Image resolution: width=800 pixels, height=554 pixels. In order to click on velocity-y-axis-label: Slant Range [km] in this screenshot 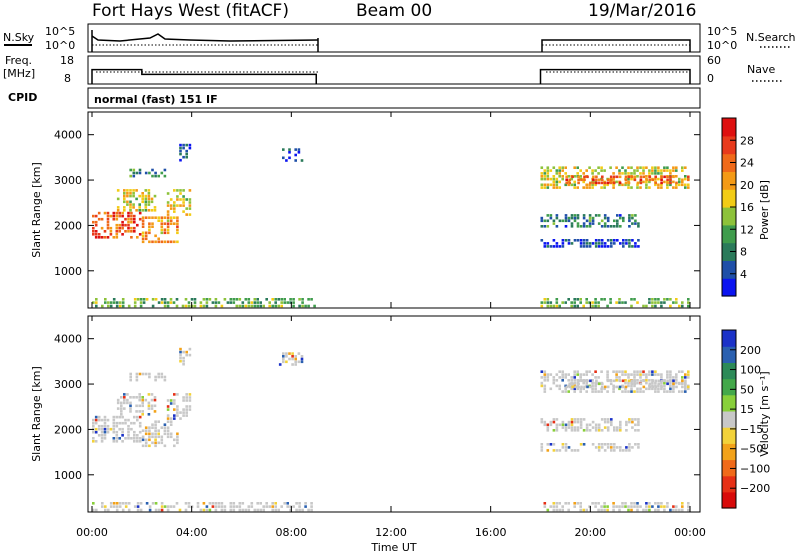, I will do `click(36, 414)`.